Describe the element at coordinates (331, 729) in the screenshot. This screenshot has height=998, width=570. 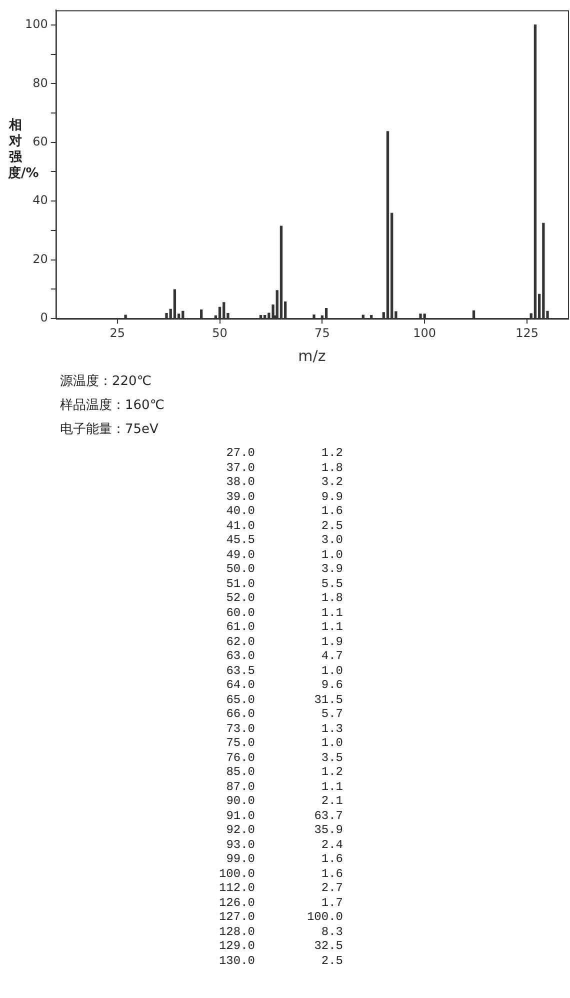
I see `text: 1.3` at that location.